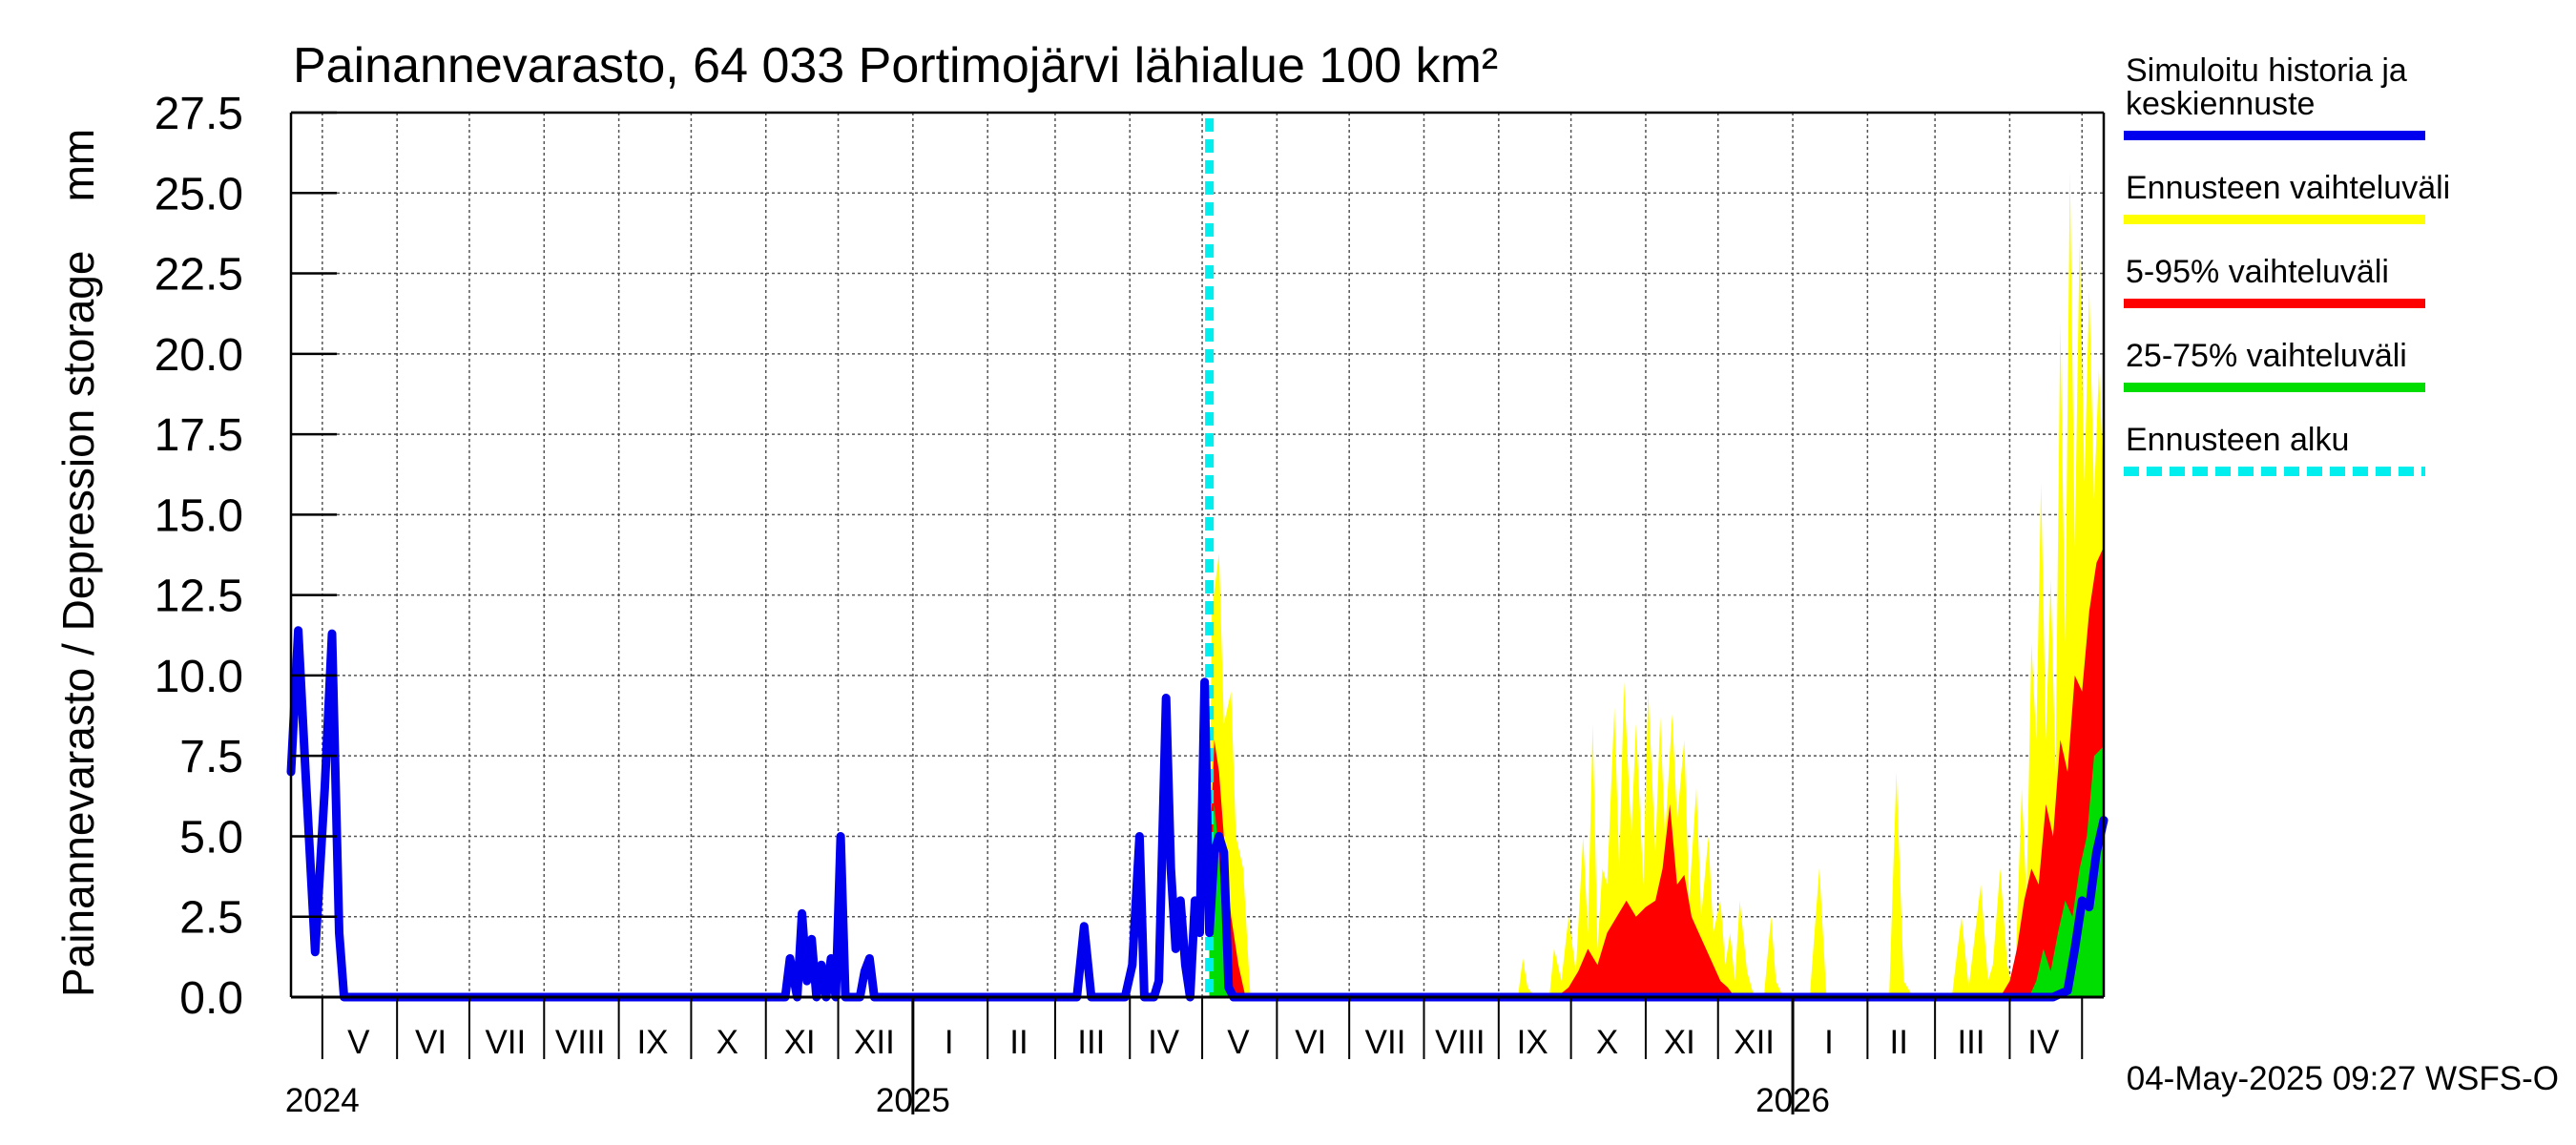  I want to click on y-tick-label: 27.5, so click(199, 114).